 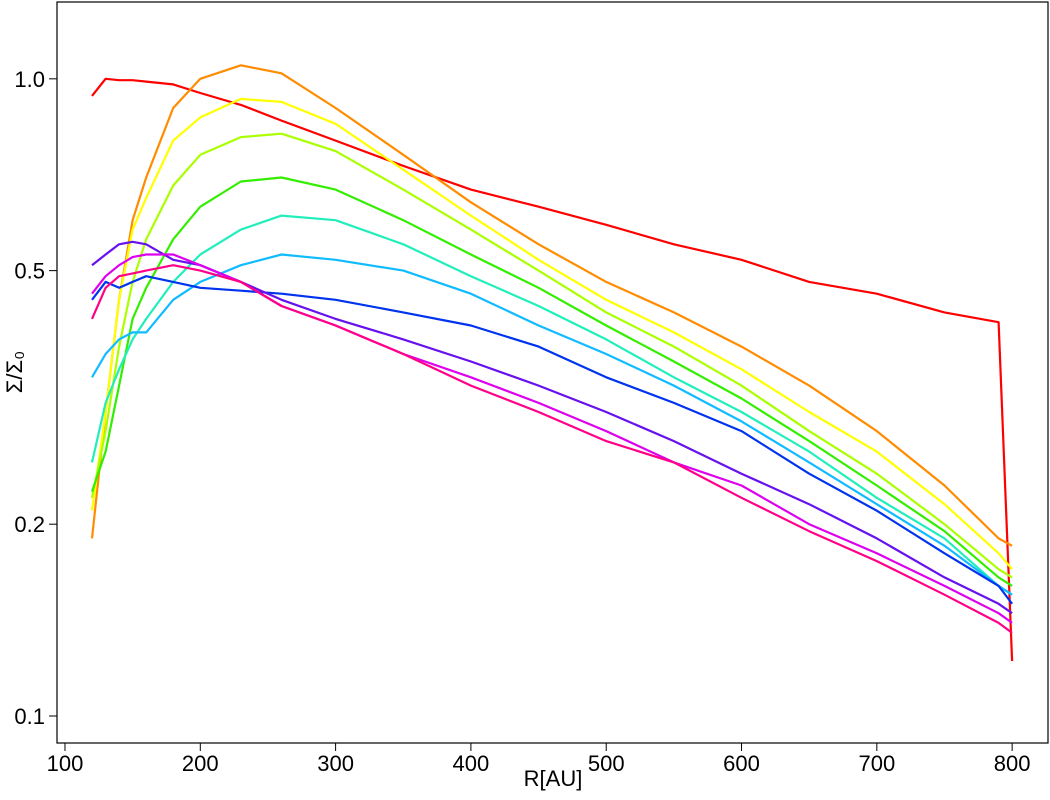 What do you see at coordinates (29, 79) in the screenshot?
I see `y-tick-label: 1.0` at bounding box center [29, 79].